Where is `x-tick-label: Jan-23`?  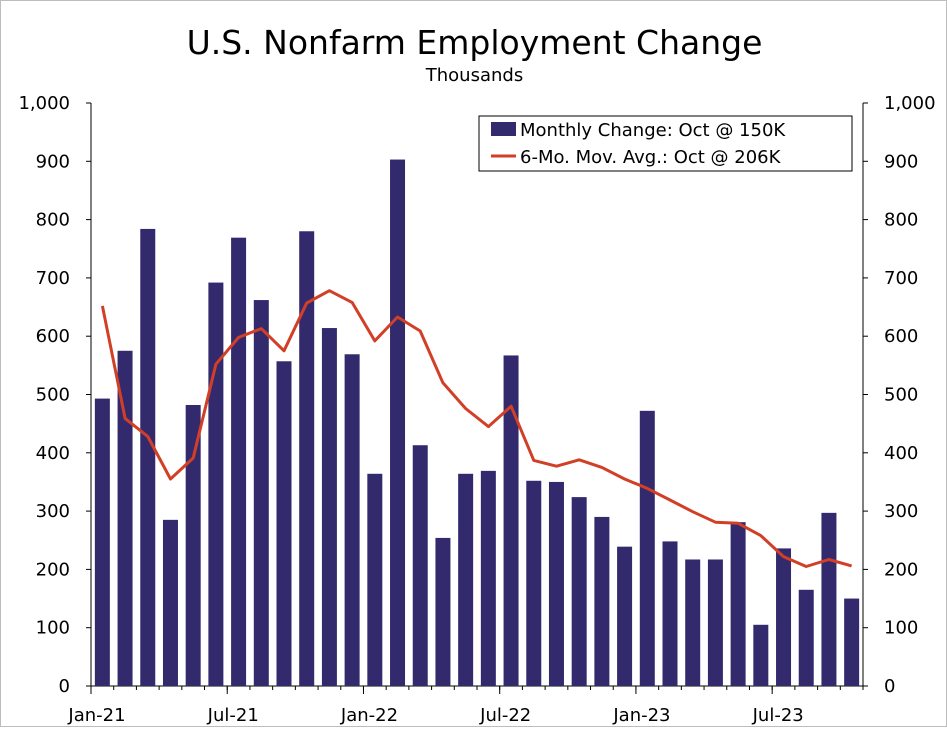 x-tick-label: Jan-23 is located at coordinates (641, 715).